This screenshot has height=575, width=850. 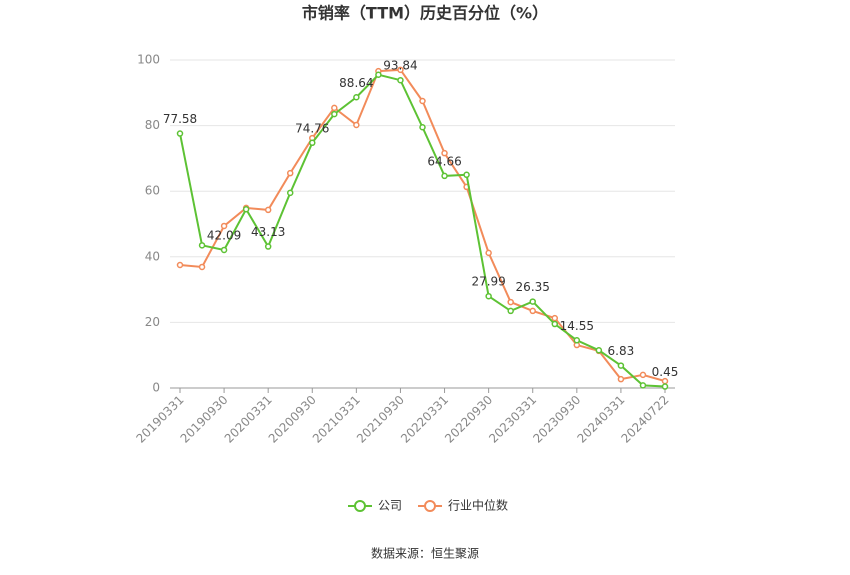 What do you see at coordinates (488, 282) in the screenshot?
I see `data-label: 27.99` at bounding box center [488, 282].